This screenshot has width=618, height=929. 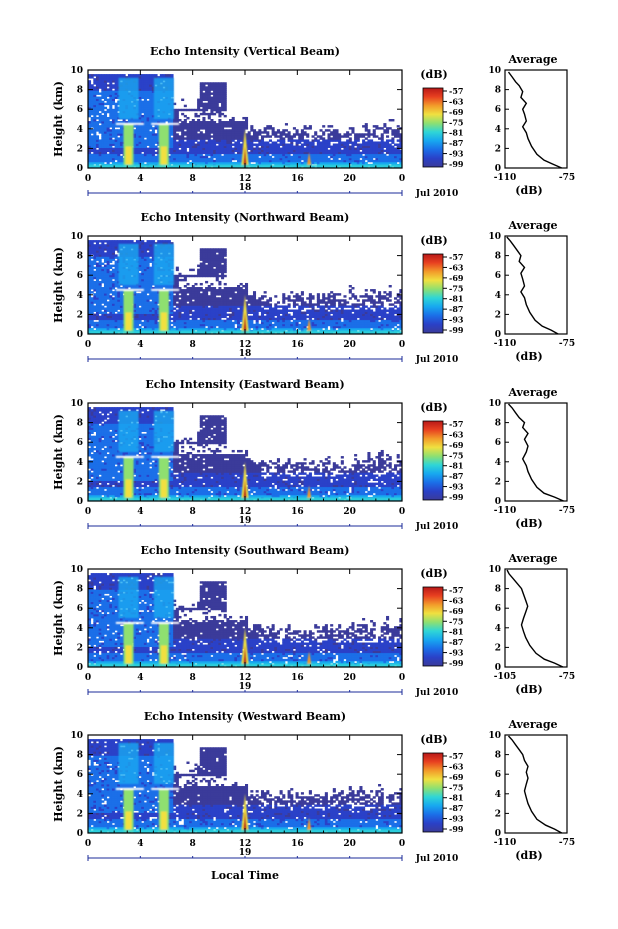 What do you see at coordinates (505, 178) in the screenshot?
I see `average-x-tick-label: -110` at bounding box center [505, 178].